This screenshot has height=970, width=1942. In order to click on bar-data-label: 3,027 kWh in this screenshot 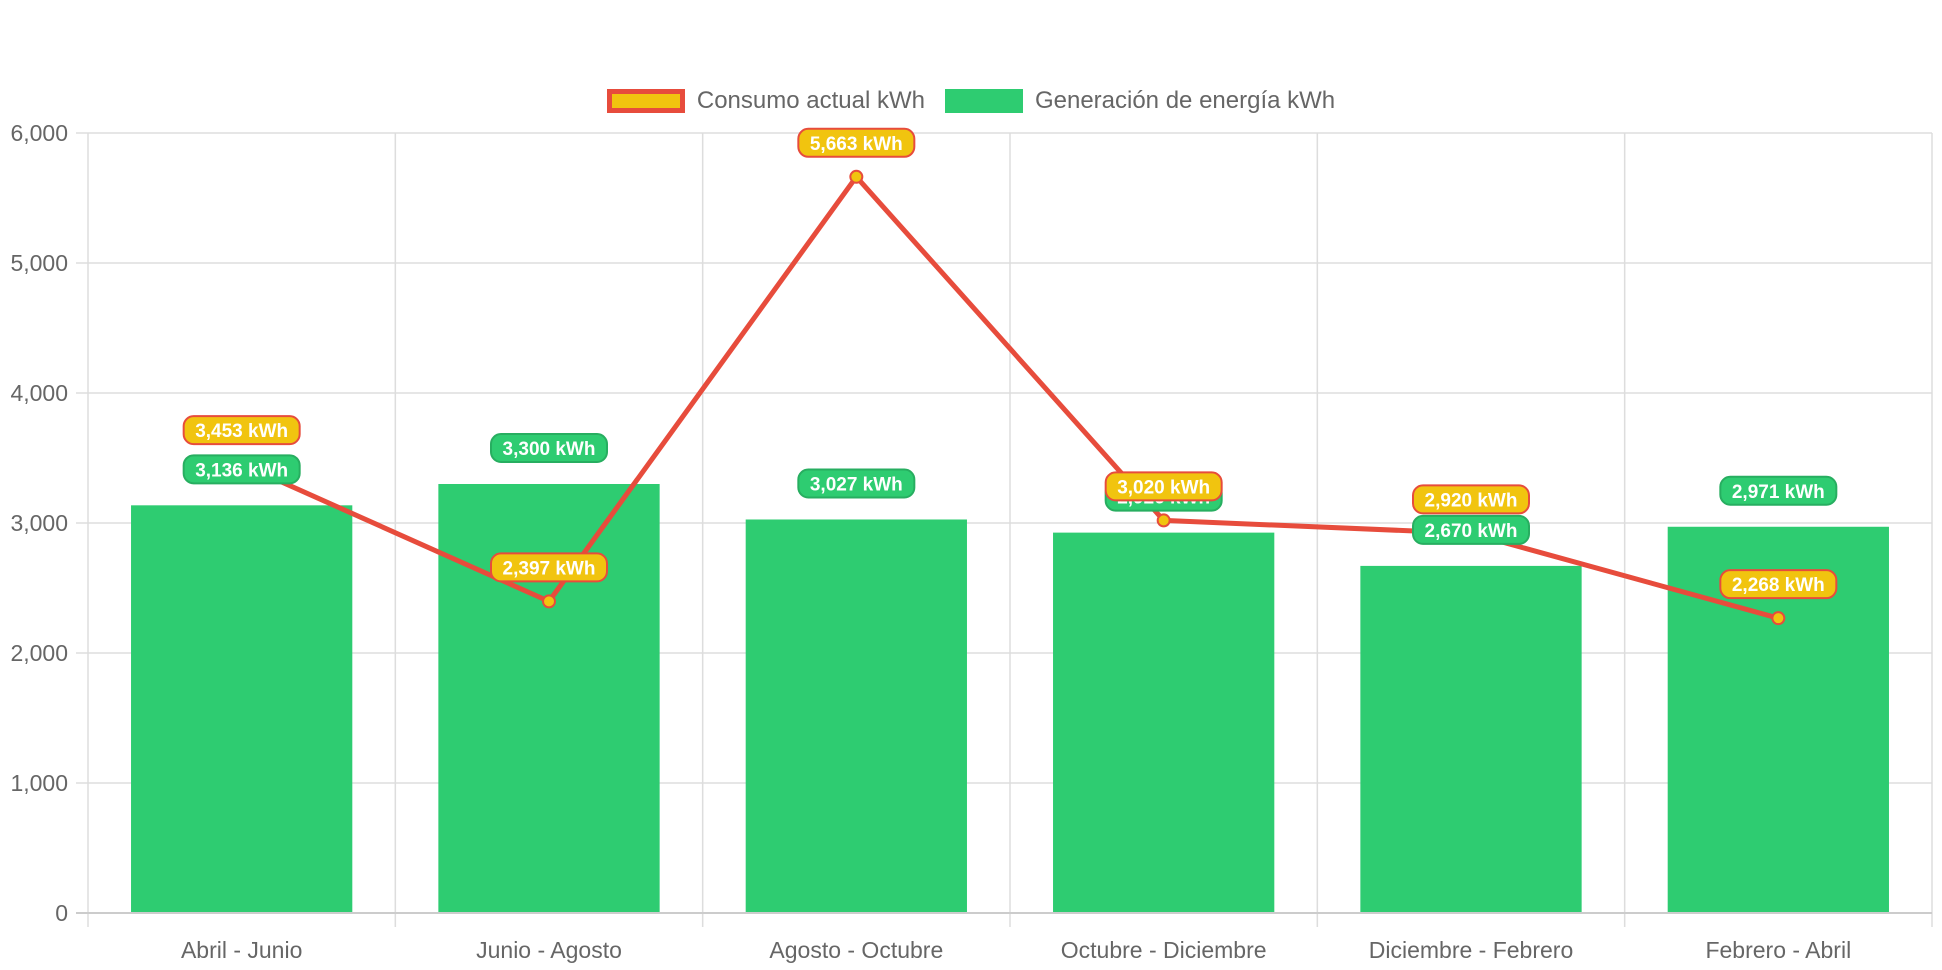, I will do `click(856, 484)`.